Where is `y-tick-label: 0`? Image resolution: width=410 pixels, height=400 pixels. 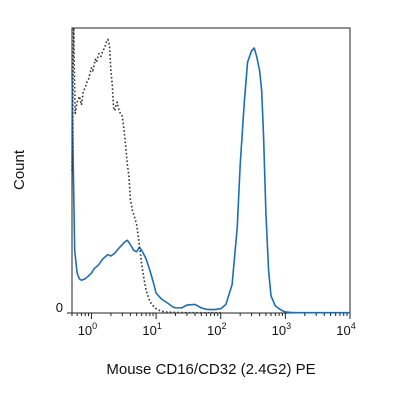 y-tick-label: 0 is located at coordinates (59, 307).